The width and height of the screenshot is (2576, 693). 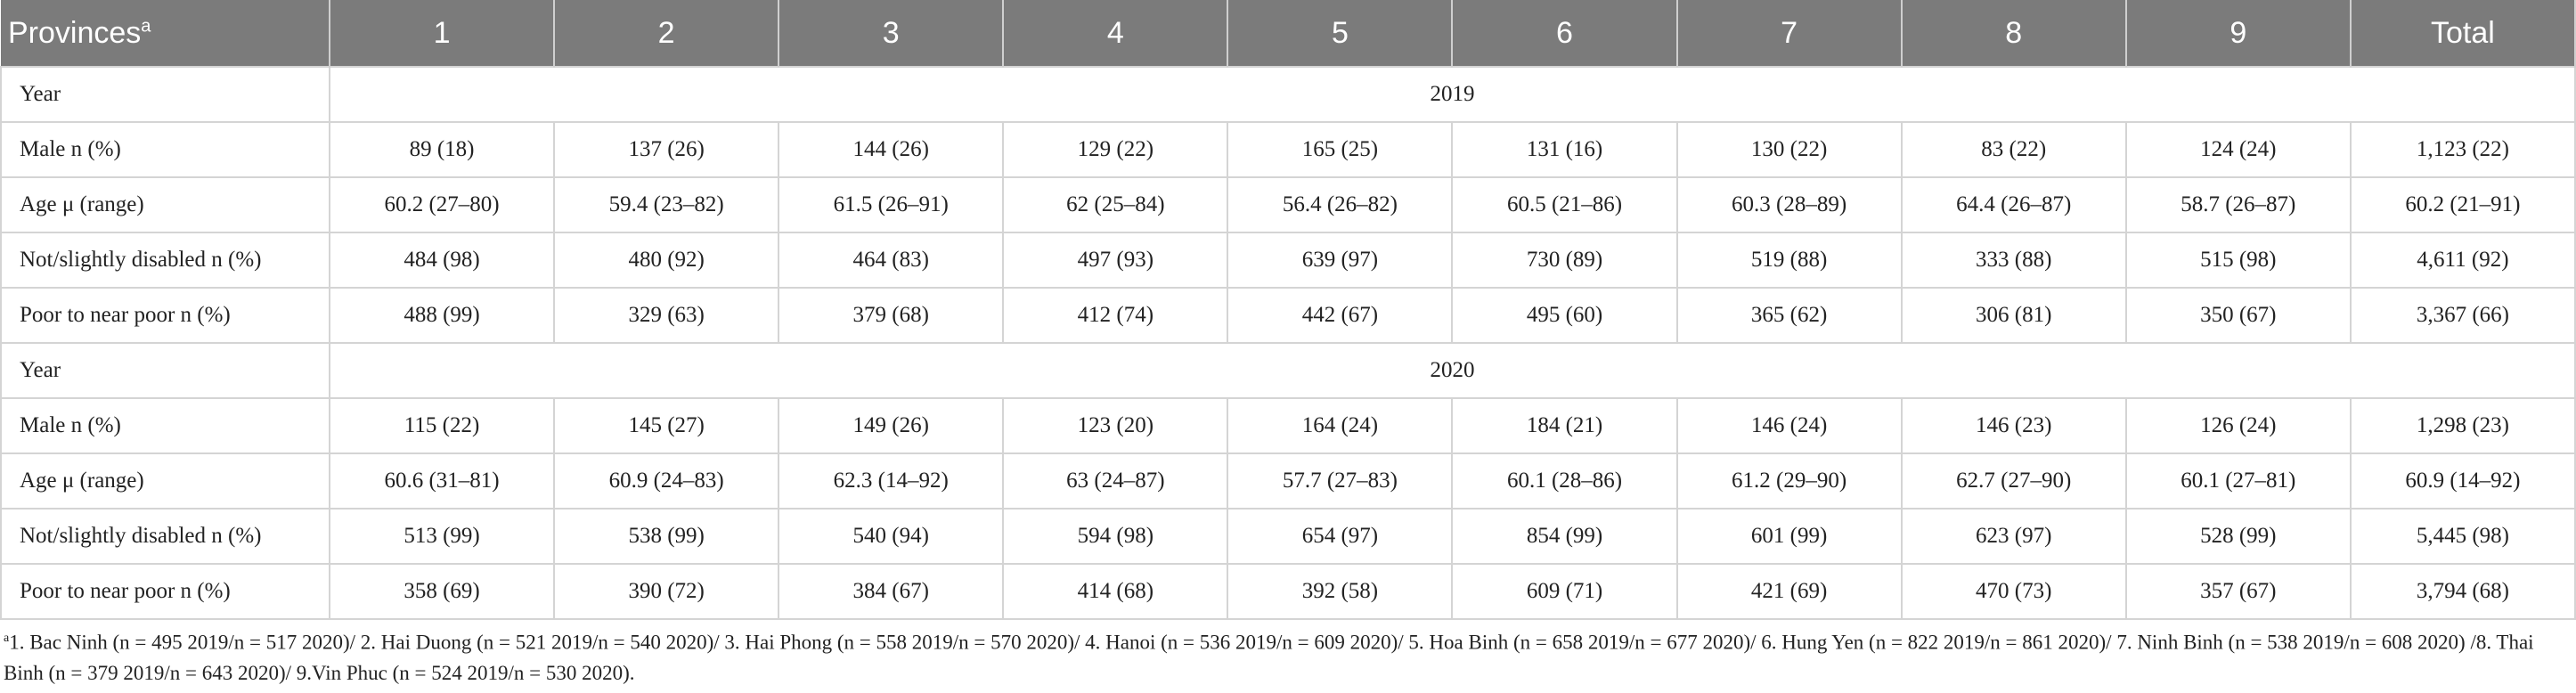 What do you see at coordinates (2014, 481) in the screenshot?
I see `data-cell: 62.7 (27–90)` at bounding box center [2014, 481].